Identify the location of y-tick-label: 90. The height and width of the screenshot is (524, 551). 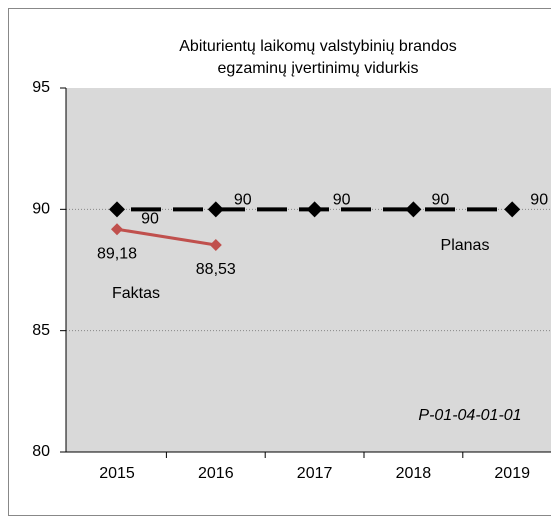
(41, 209).